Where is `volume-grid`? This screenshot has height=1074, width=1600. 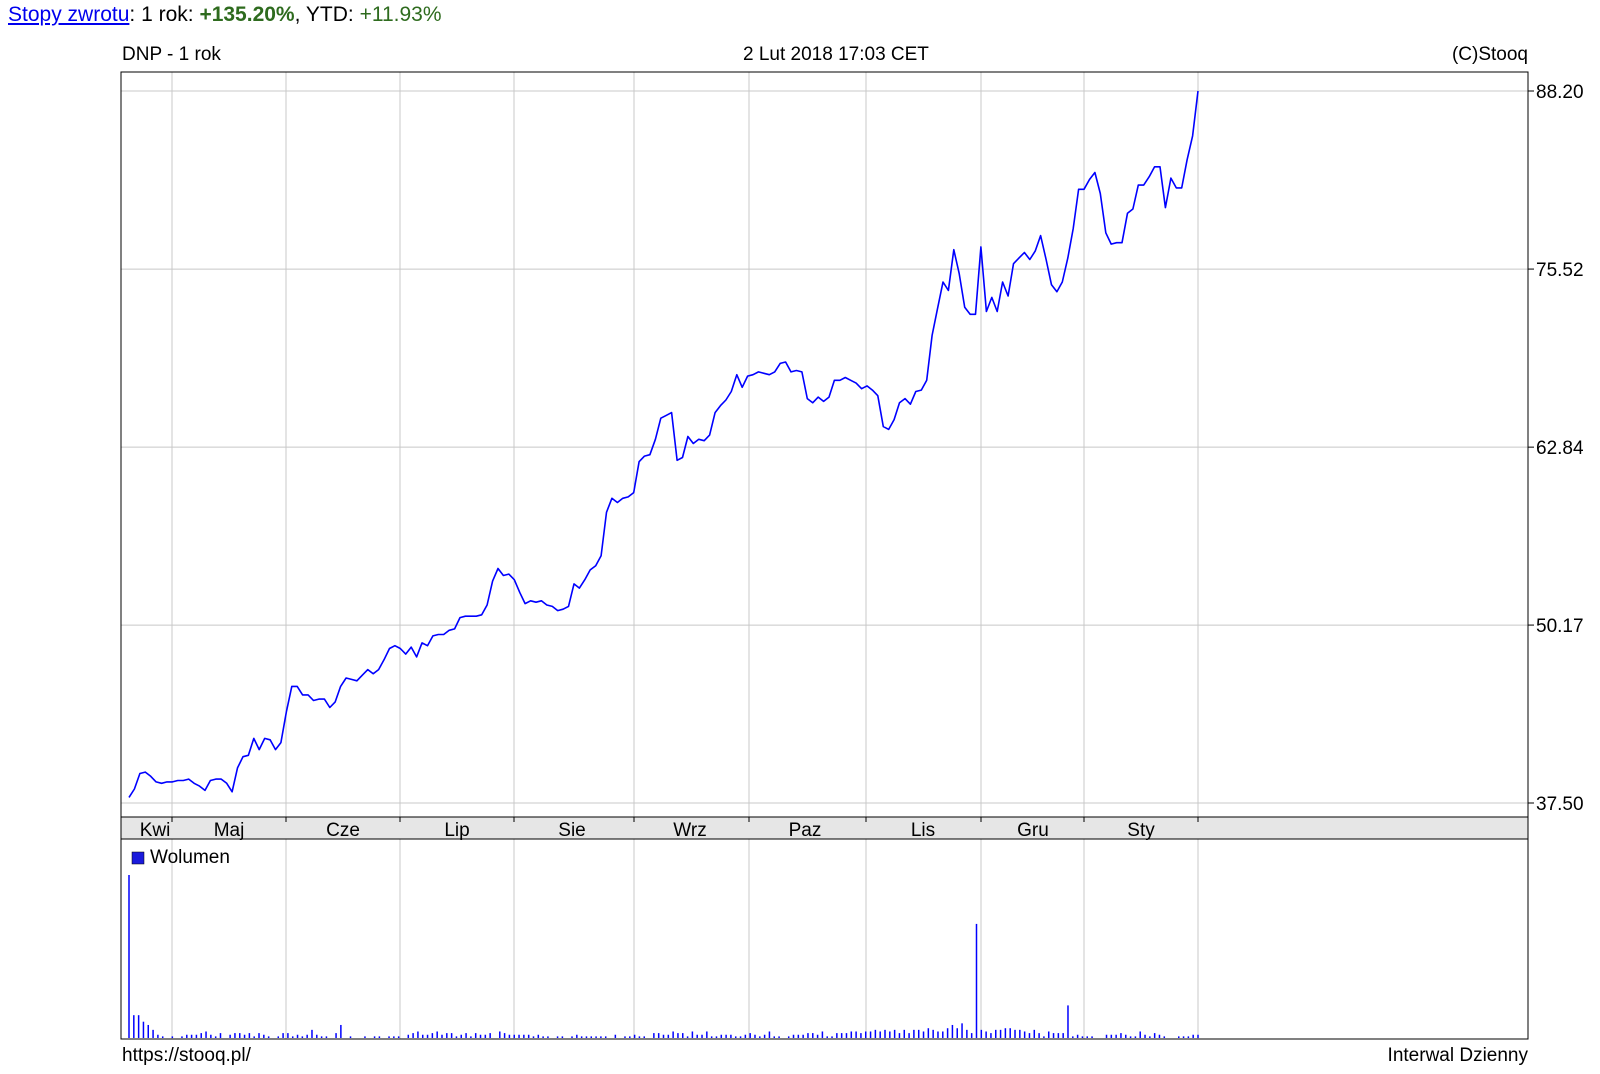 volume-grid is located at coordinates (685, 939).